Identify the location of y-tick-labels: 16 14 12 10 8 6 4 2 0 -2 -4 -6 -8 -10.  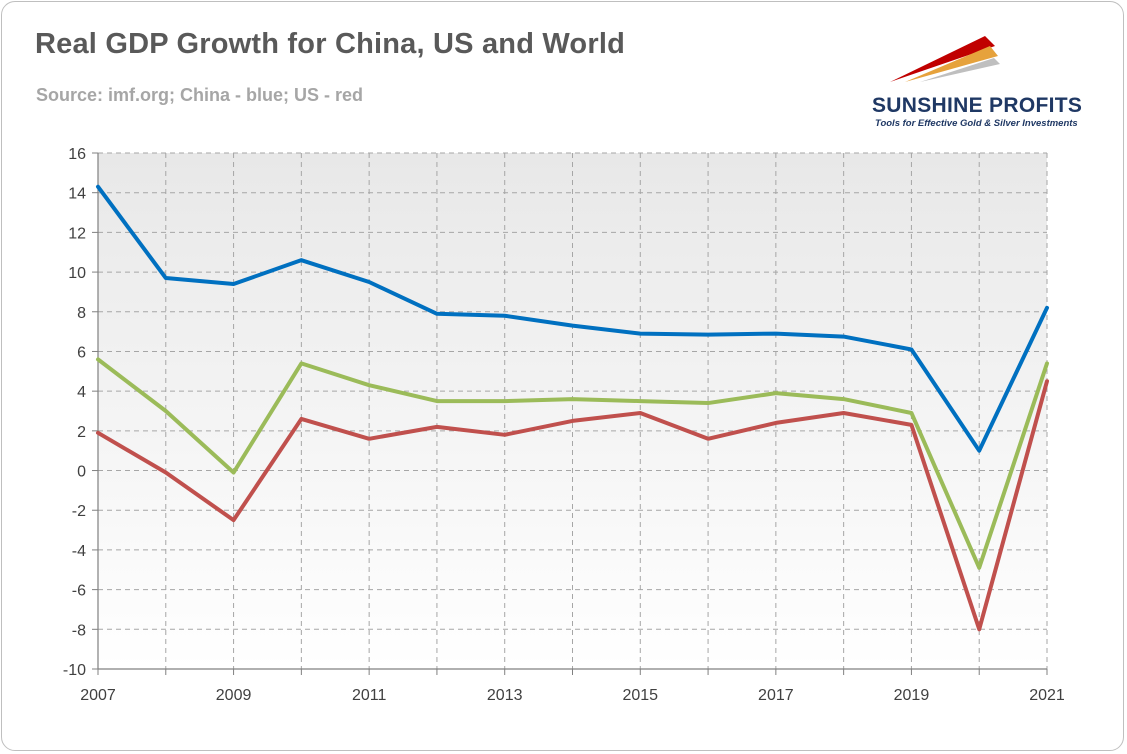
(74, 412).